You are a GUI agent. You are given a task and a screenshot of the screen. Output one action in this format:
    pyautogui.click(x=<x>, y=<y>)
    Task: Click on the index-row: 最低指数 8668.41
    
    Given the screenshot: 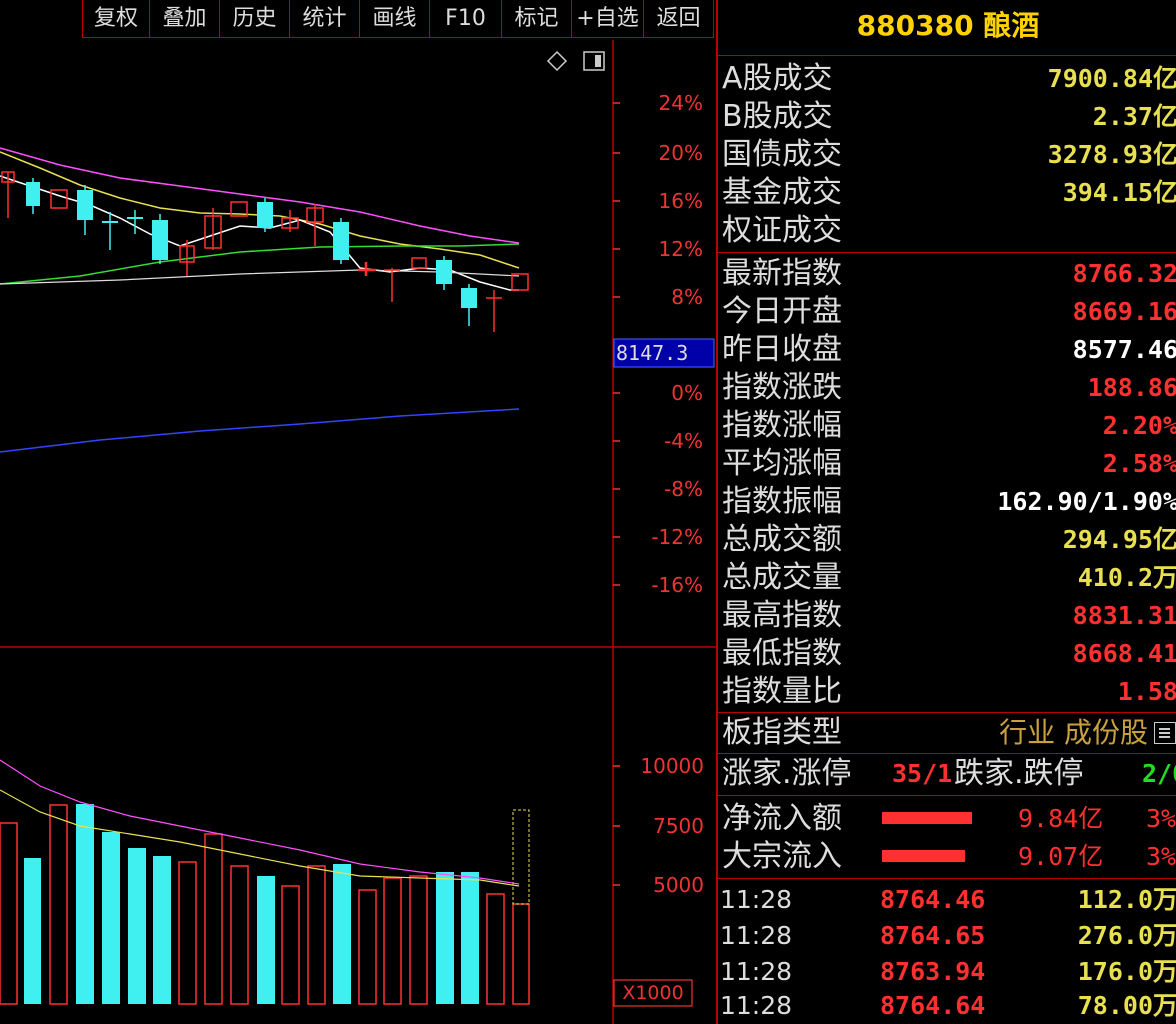 What is the action you would take?
    pyautogui.click(x=947, y=654)
    